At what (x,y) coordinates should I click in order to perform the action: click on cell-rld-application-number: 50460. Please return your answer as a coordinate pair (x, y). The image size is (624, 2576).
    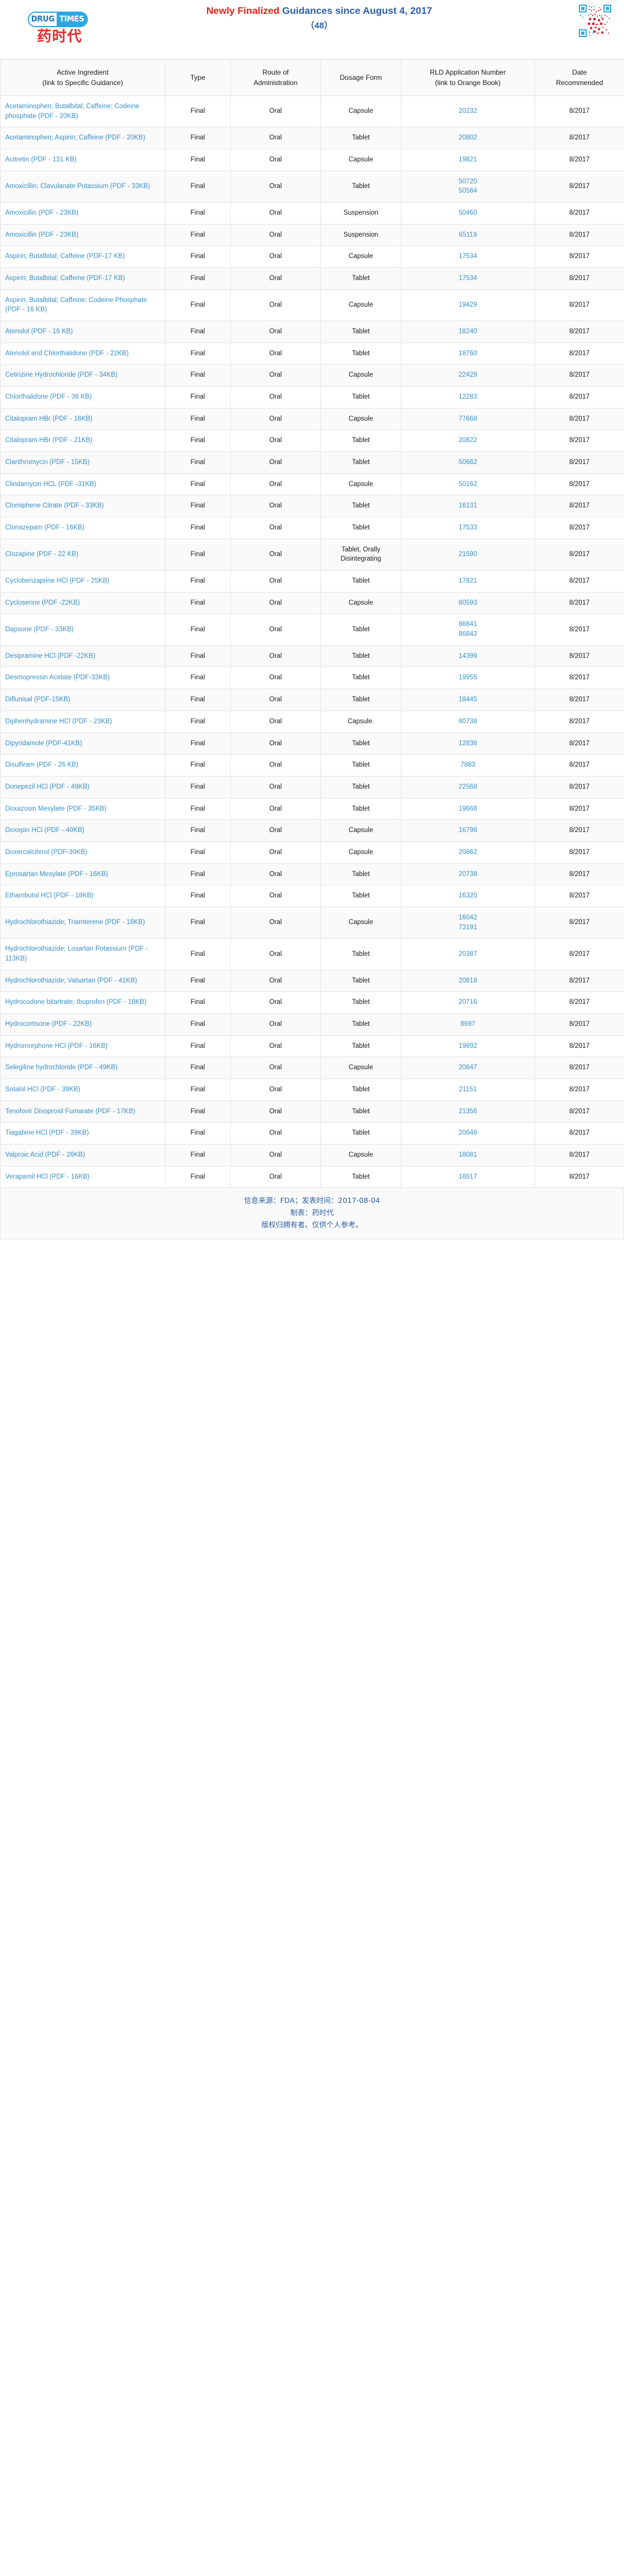
    Looking at the image, I should click on (468, 213).